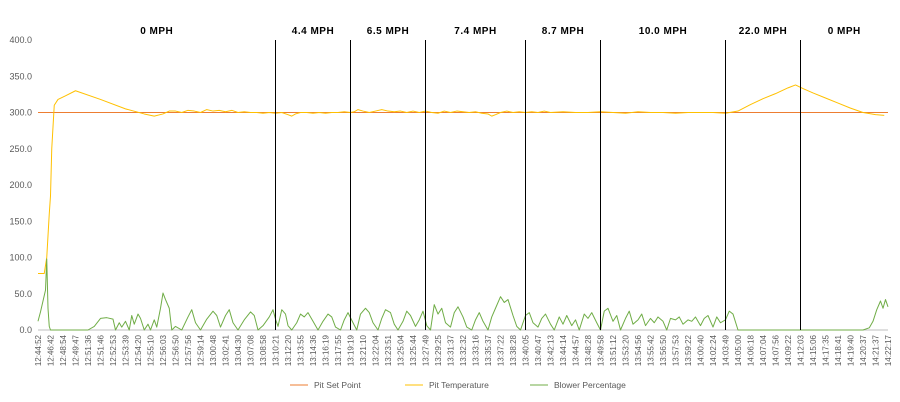 The image size is (900, 402). Describe the element at coordinates (113, 350) in the screenshot. I see `x-tick-label: 12:52:53` at that location.